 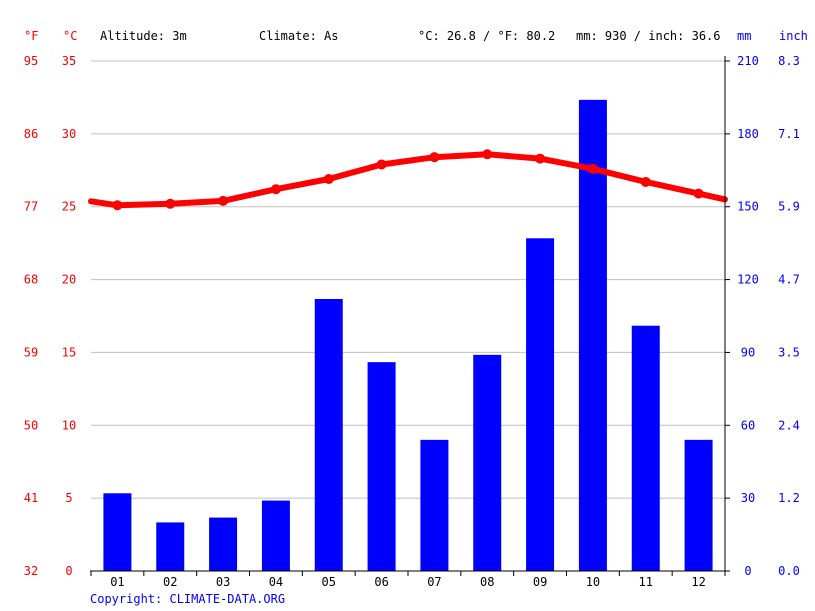 I want to click on month-tick-label: 10, so click(x=593, y=582).